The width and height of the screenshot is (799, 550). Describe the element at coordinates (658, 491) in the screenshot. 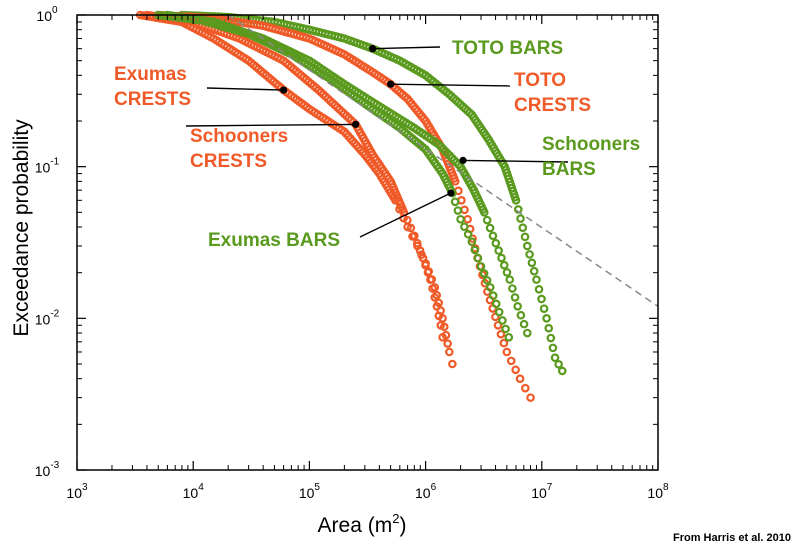

I see `x-tick-label: 10⁸` at that location.